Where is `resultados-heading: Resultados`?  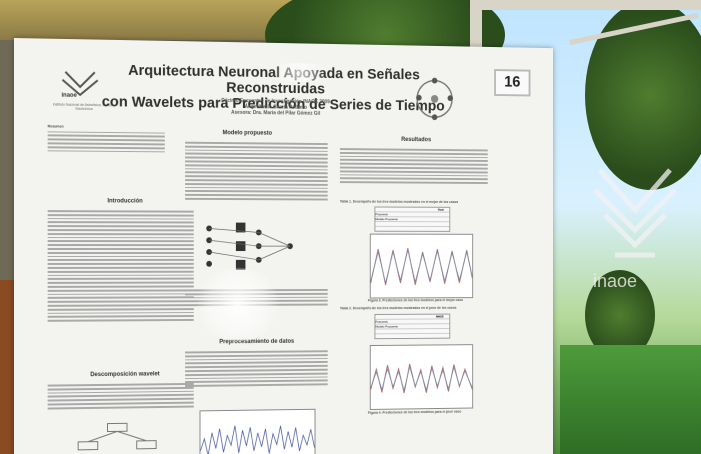 resultados-heading: Resultados is located at coordinates (415, 140).